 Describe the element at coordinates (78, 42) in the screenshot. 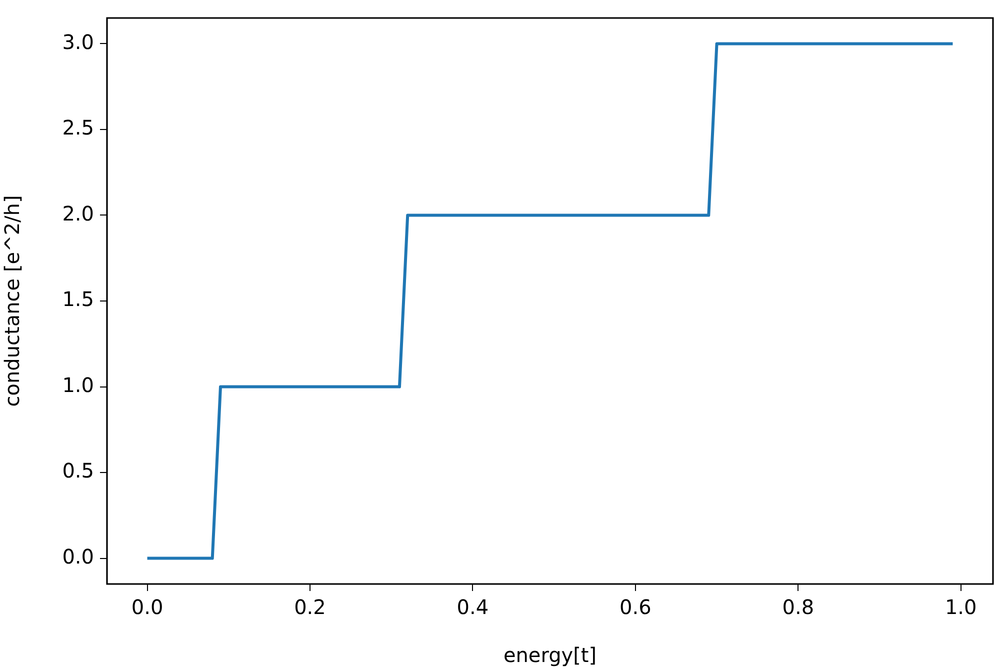

I see `y-tick-label: 3.0` at that location.